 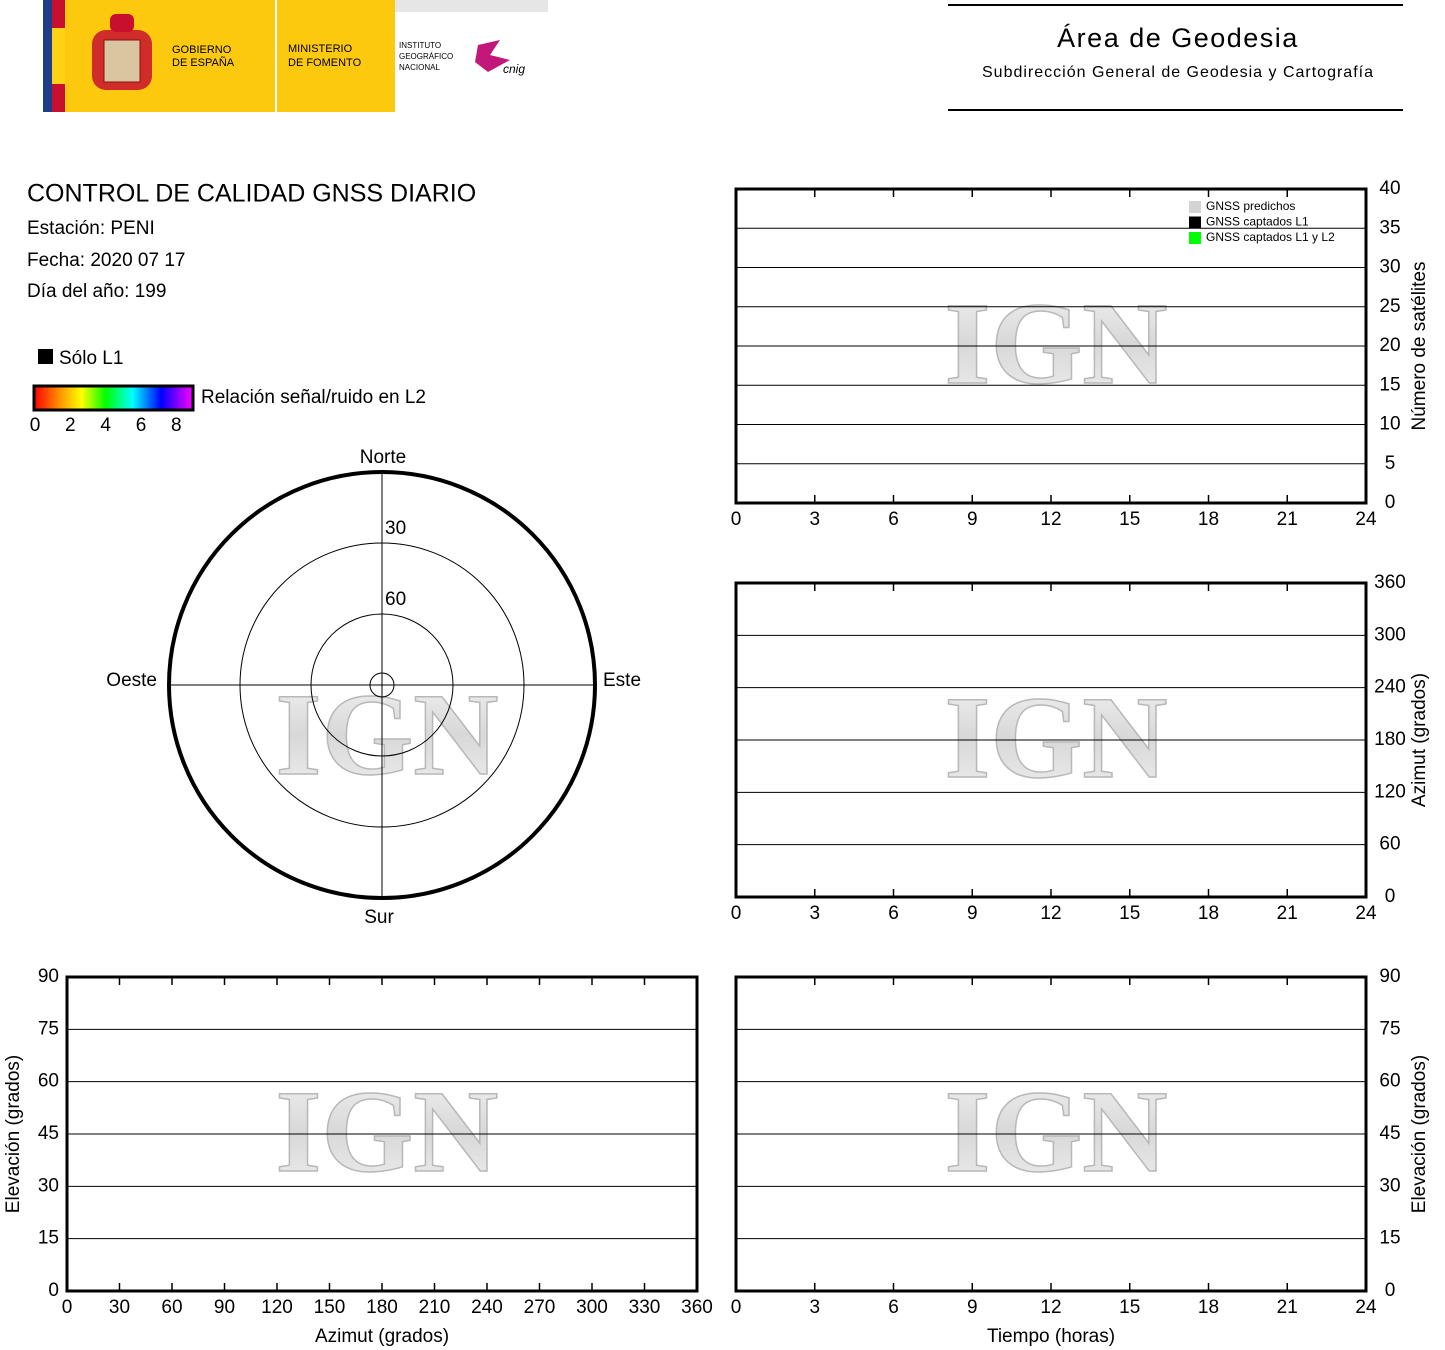 I want to click on snr-colorbar, so click(x=113, y=398).